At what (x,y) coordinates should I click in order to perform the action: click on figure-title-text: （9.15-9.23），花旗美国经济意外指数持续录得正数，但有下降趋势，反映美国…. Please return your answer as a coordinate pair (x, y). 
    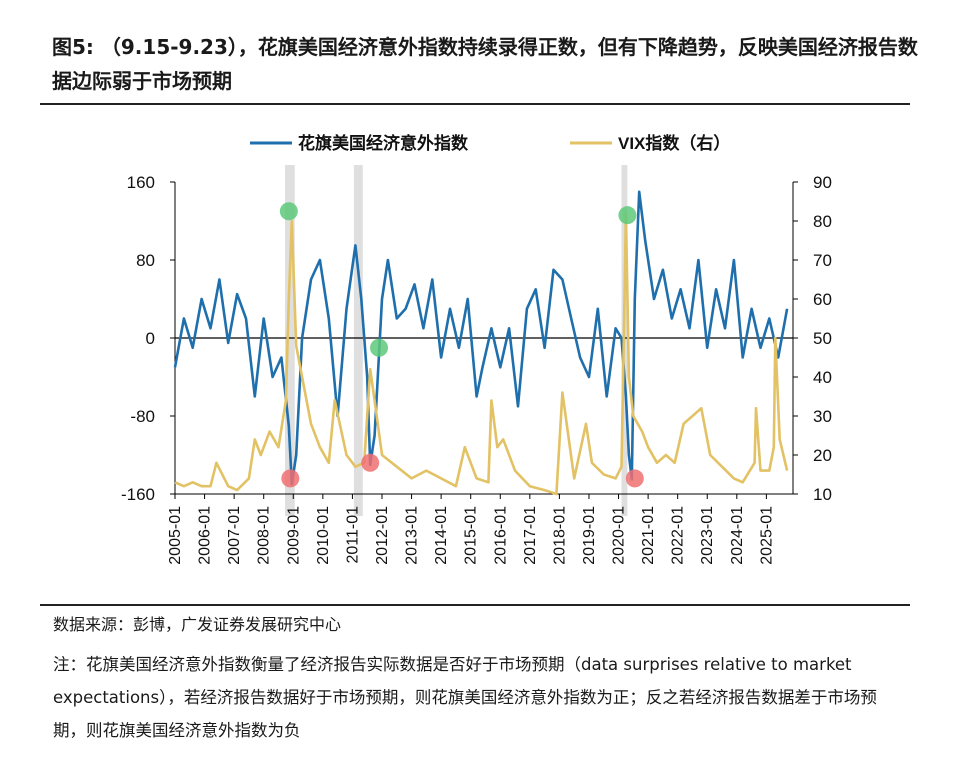
    Looking at the image, I should click on (485, 64).